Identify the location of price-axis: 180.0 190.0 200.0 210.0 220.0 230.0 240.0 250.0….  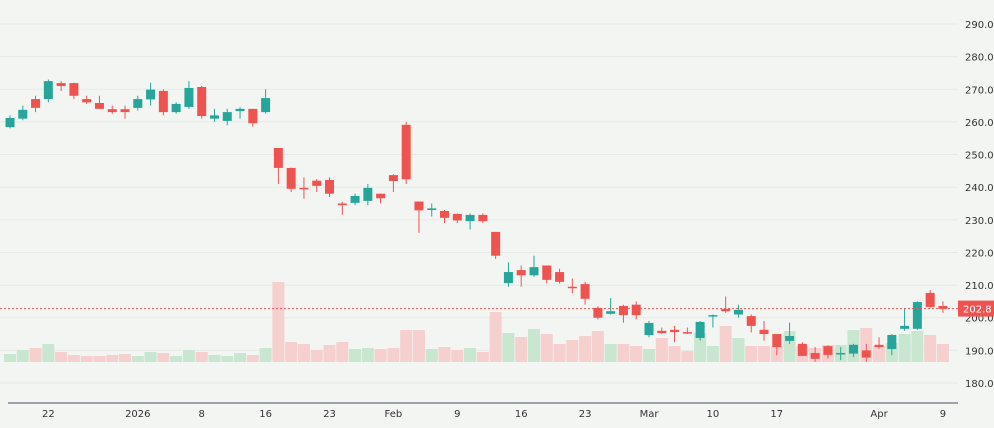
(979, 205).